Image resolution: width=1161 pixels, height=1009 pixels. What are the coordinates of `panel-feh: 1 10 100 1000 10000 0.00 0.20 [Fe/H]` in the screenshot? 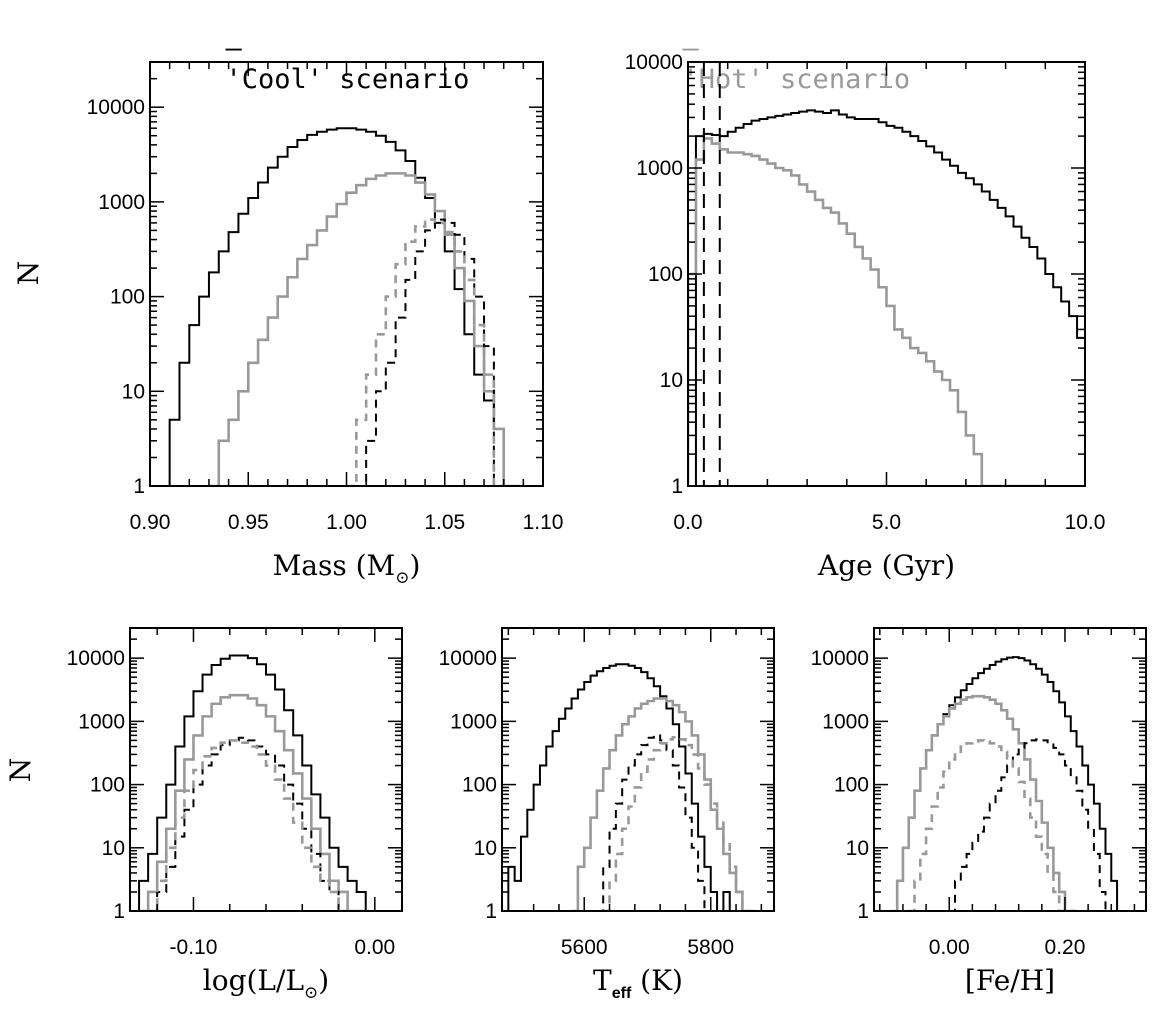 It's located at (979, 812).